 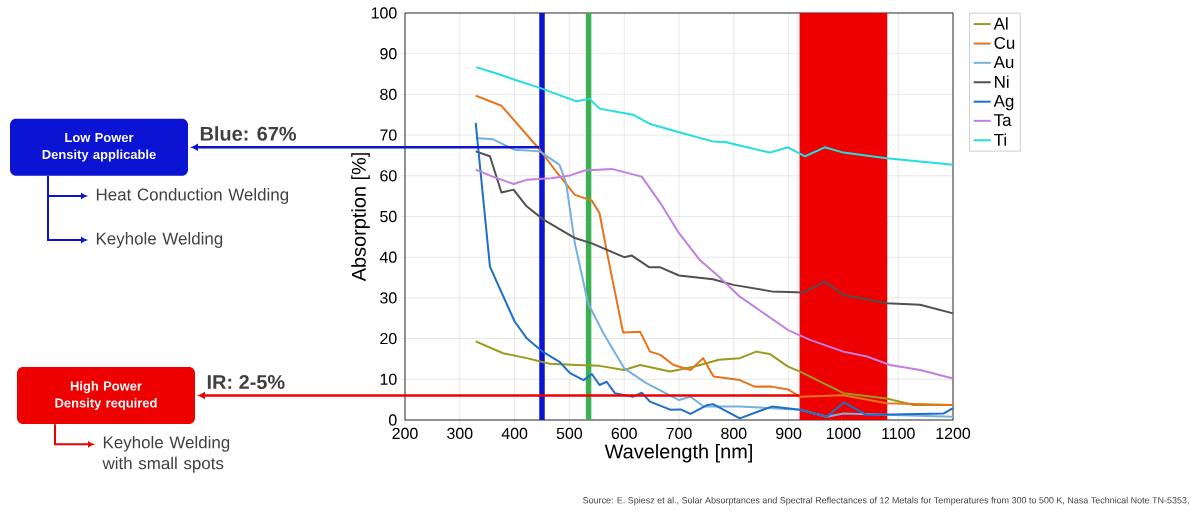 I want to click on legend-label: Ti, so click(x=1000, y=139).